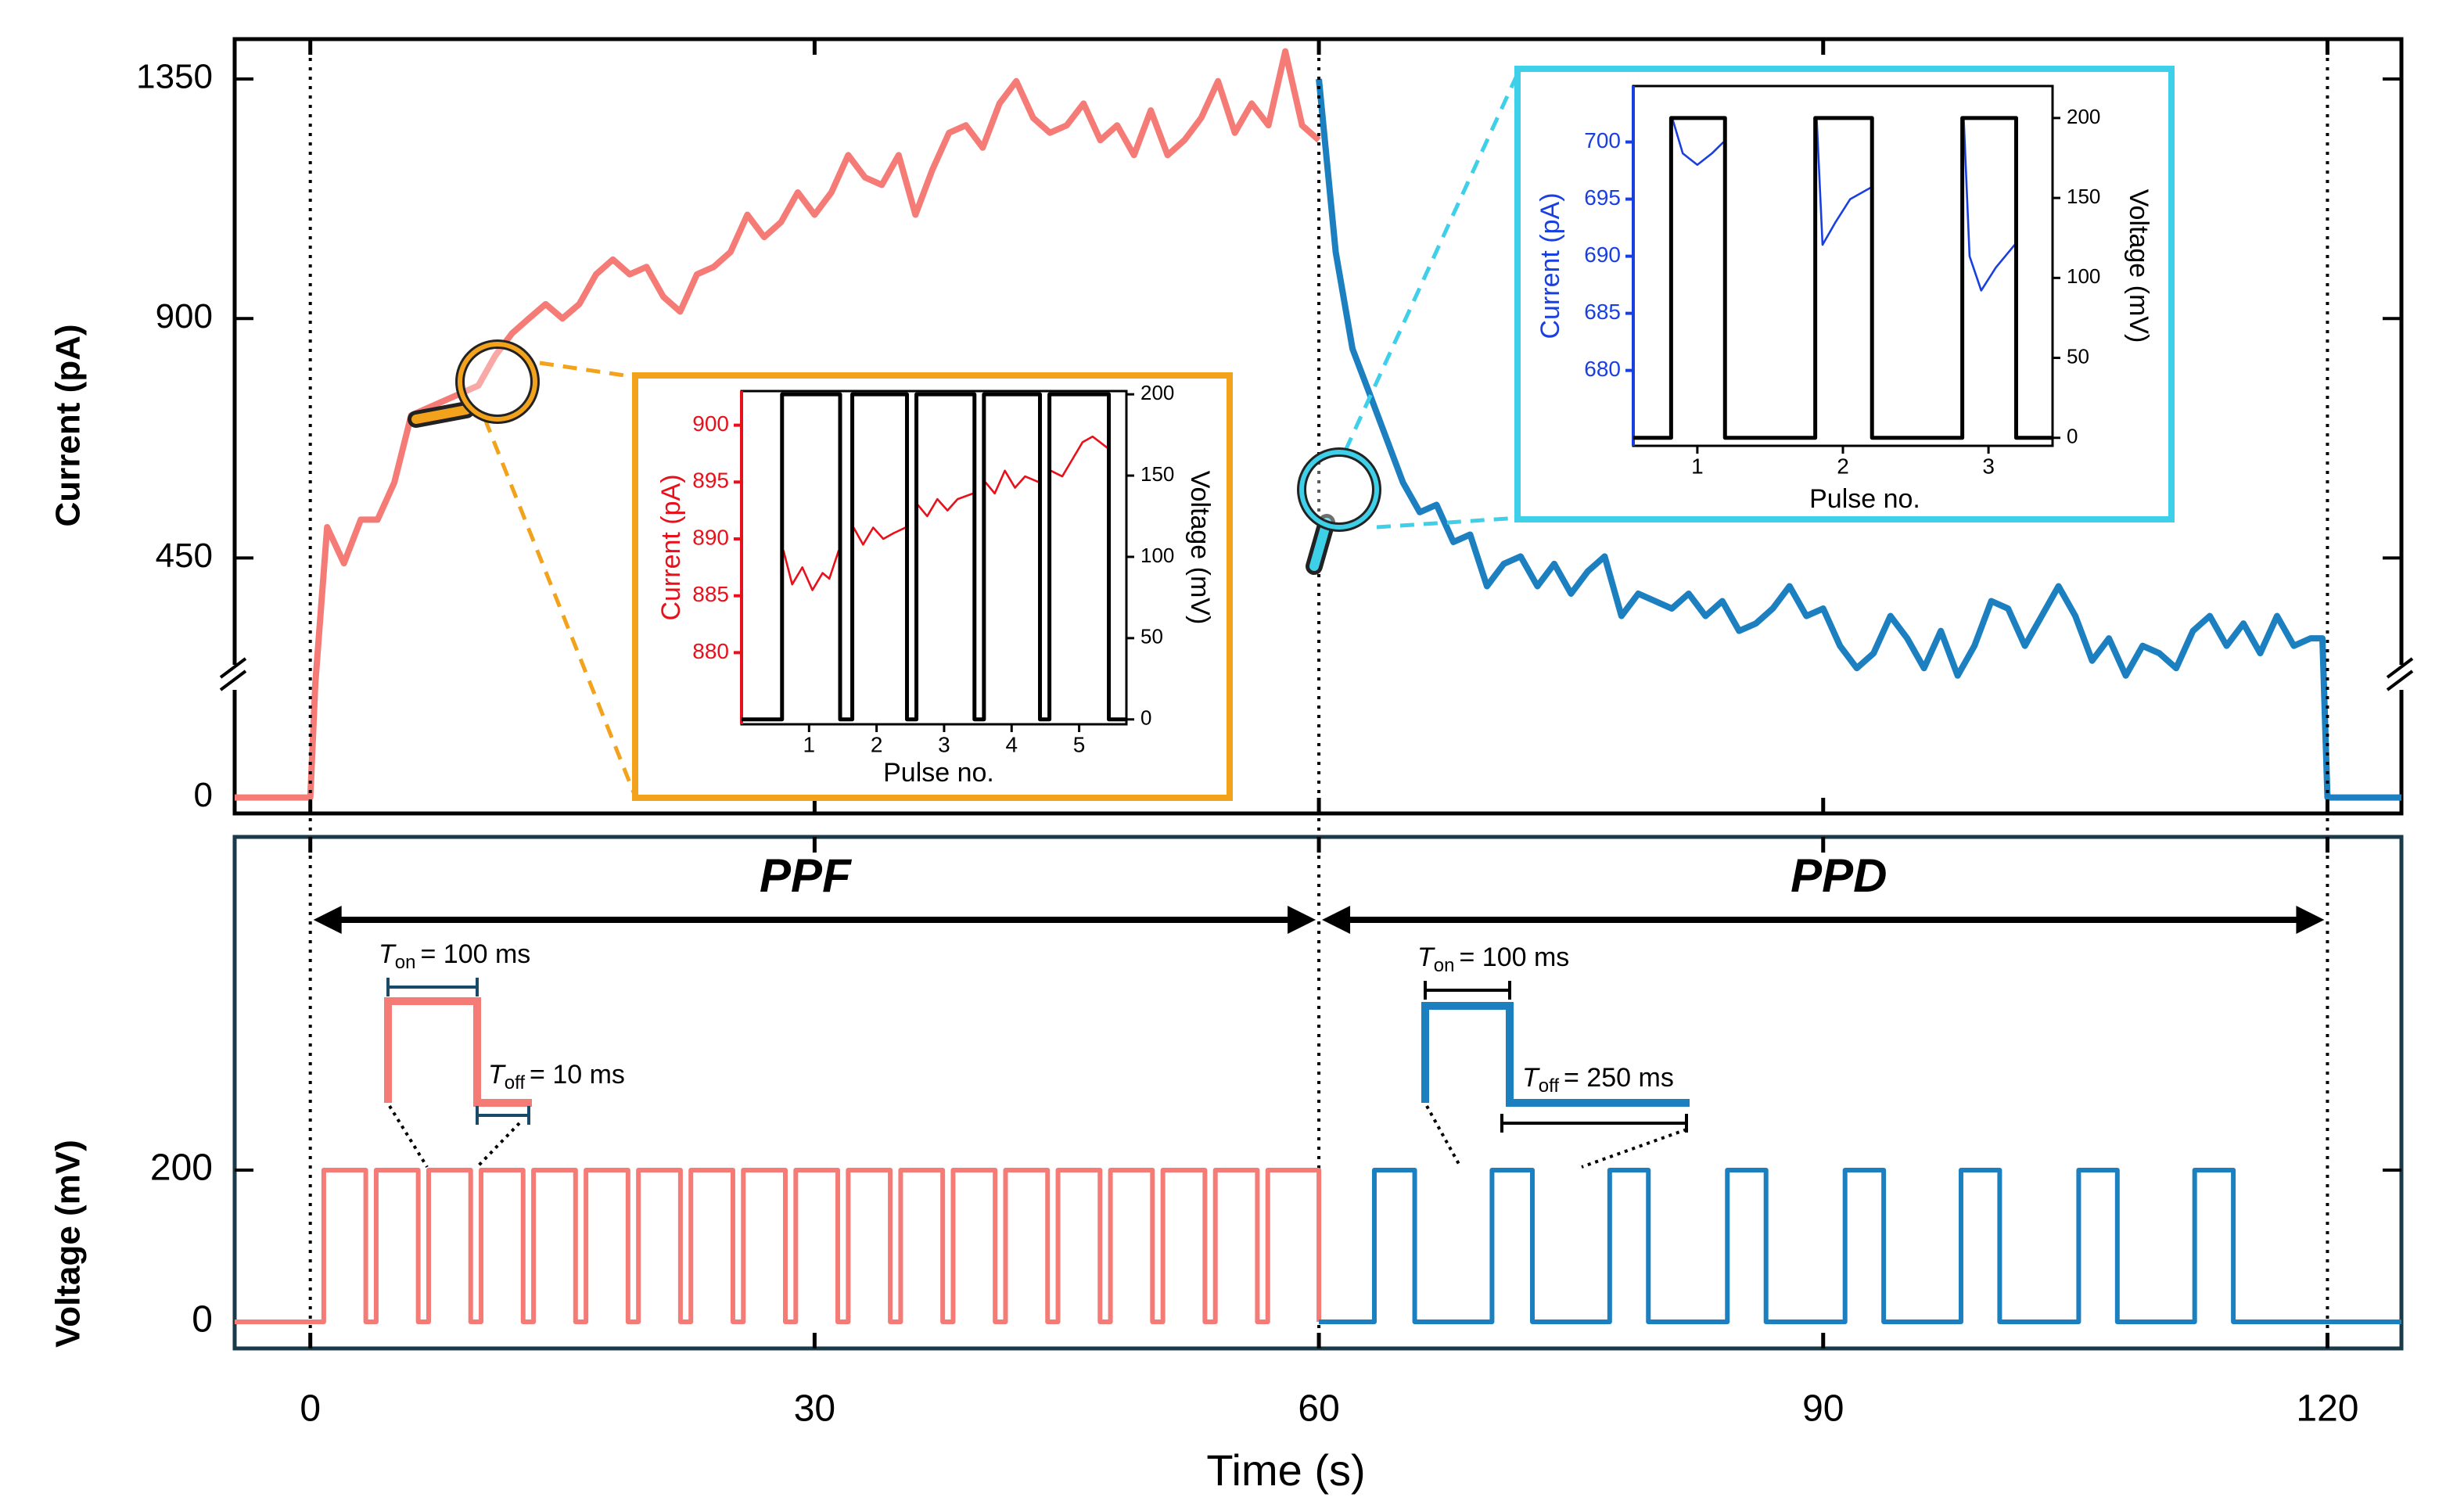 This screenshot has width=2464, height=1508. I want to click on y-tick-label: 895, so click(710, 481).